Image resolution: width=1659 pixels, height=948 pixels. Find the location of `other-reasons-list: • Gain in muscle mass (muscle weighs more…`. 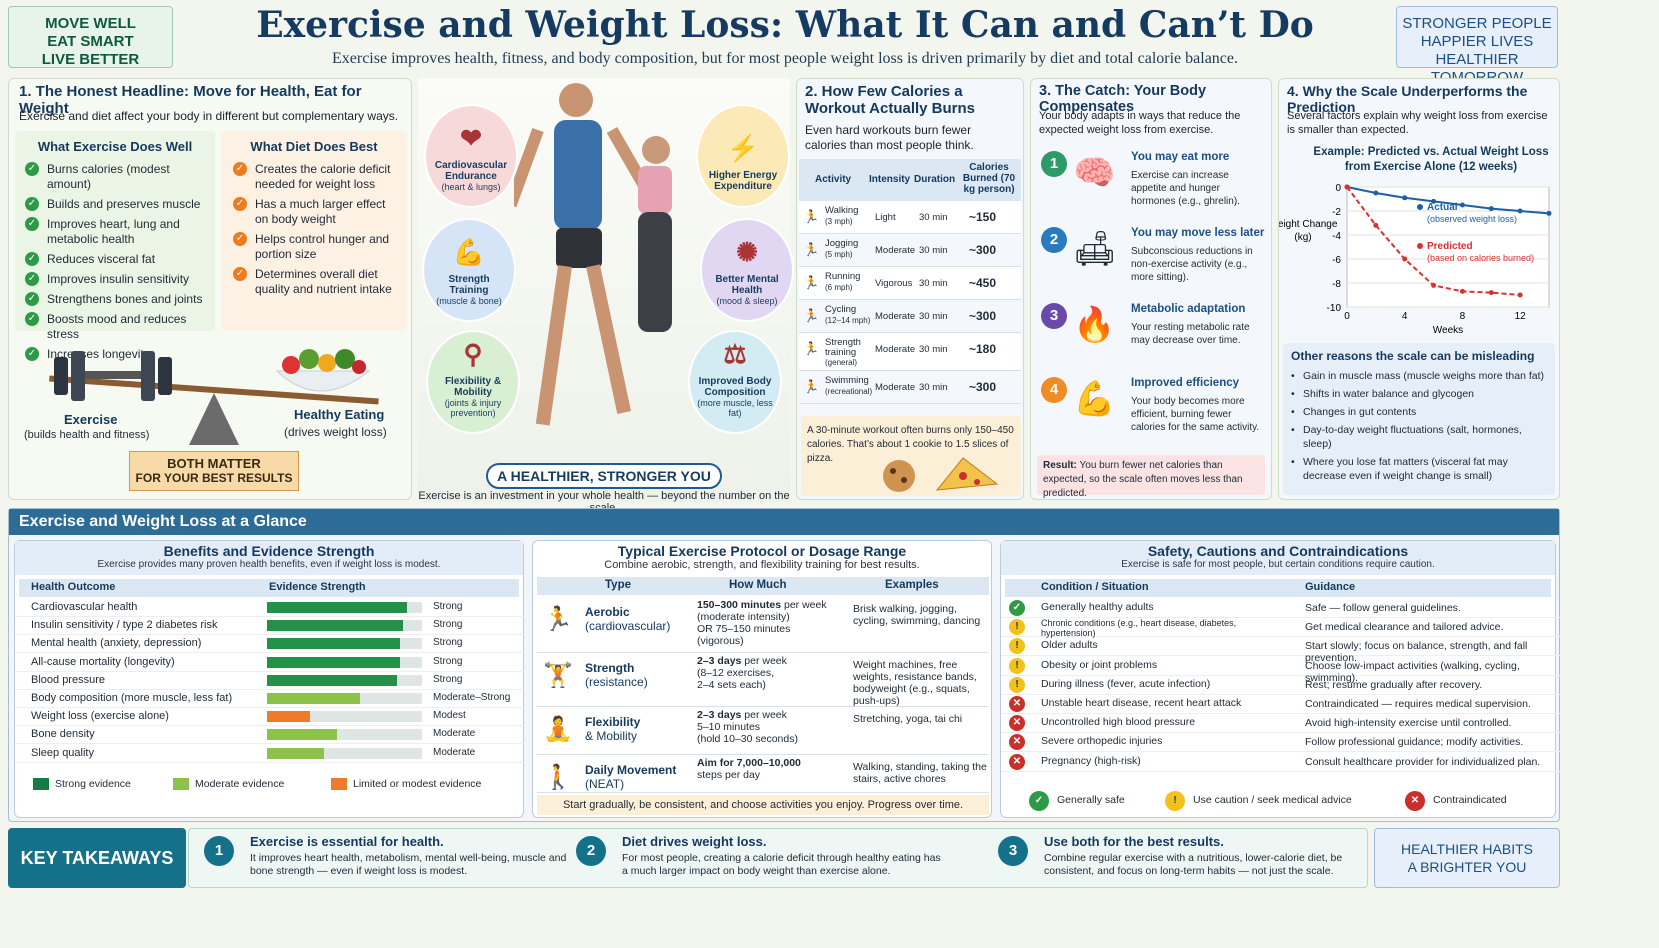

other-reasons-list: • Gain in muscle mass (muscle weighs more… is located at coordinates (1419, 426).